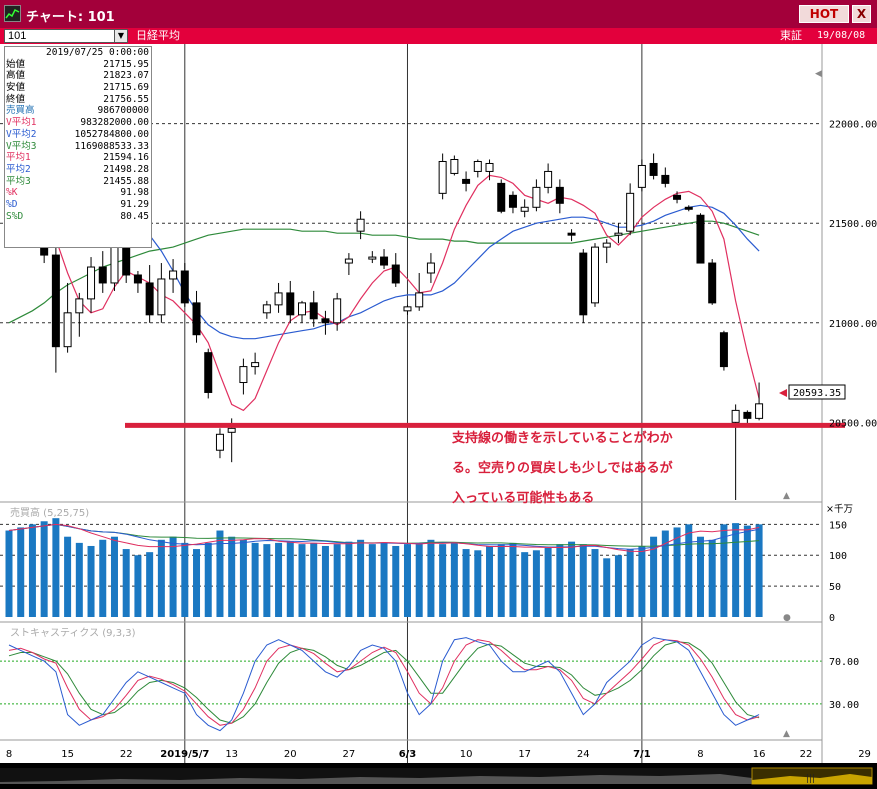 Image resolution: width=877 pixels, height=789 pixels. What do you see at coordinates (134, 216) in the screenshot?
I see `info-value: 80.45` at bounding box center [134, 216].